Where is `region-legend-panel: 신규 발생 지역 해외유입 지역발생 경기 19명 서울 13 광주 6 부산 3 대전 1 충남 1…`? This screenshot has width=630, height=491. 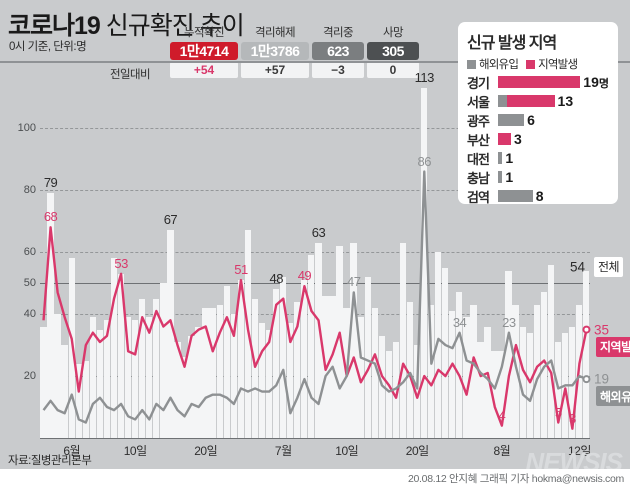
region-legend-panel: 신규 발생 지역 해외유입 지역발생 경기 19명 서울 13 광주 6 부산 3 대전 1 충남 1… is located at coordinates (538, 113).